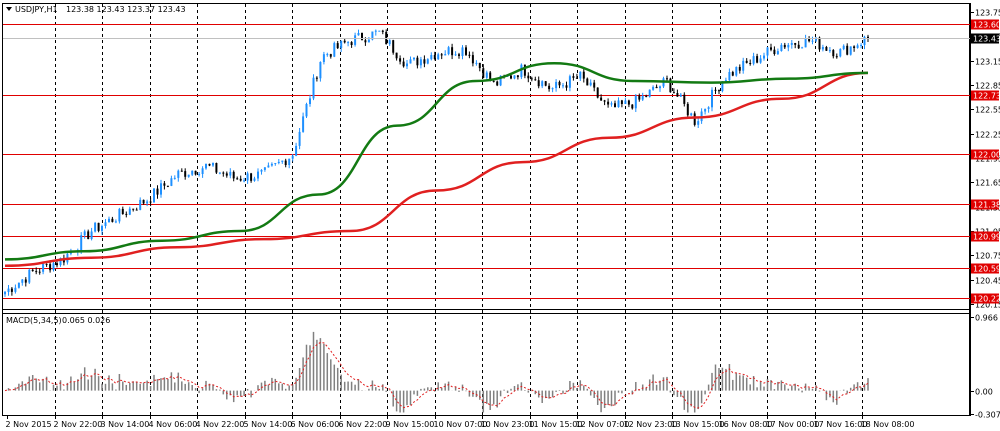 This screenshot has width=1000, height=431. Describe the element at coordinates (986, 269) in the screenshot. I see `level-tag-label: 120.59` at that location.